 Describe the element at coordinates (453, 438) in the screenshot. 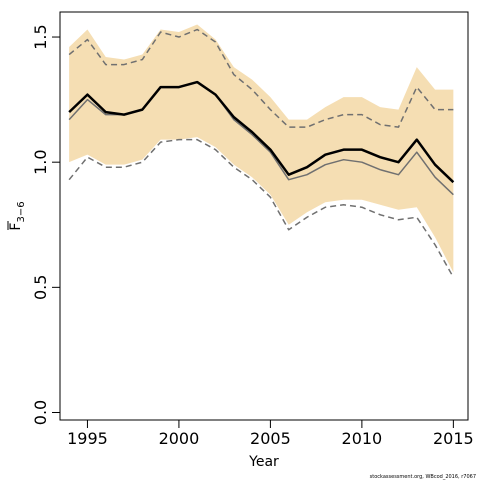

I see `x-tick-label-2015: 2015` at that location.